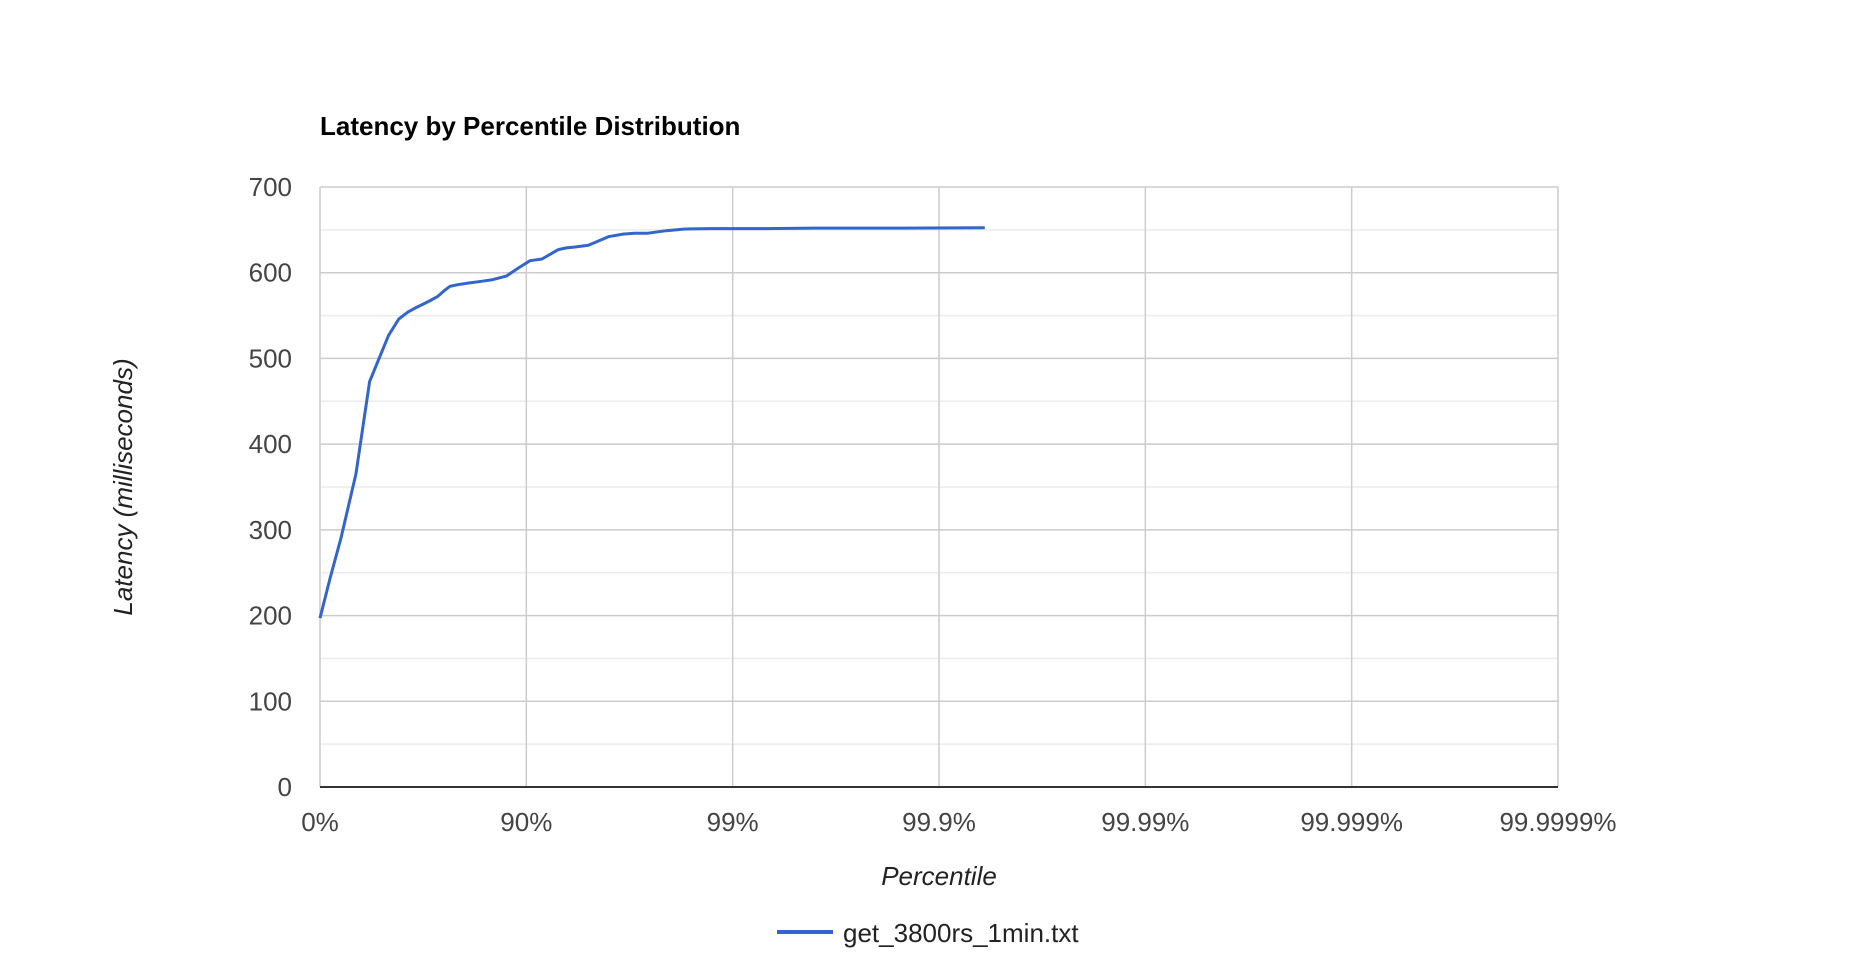 The image size is (1854, 960). What do you see at coordinates (270, 444) in the screenshot?
I see `y-tick-label: 400` at bounding box center [270, 444].